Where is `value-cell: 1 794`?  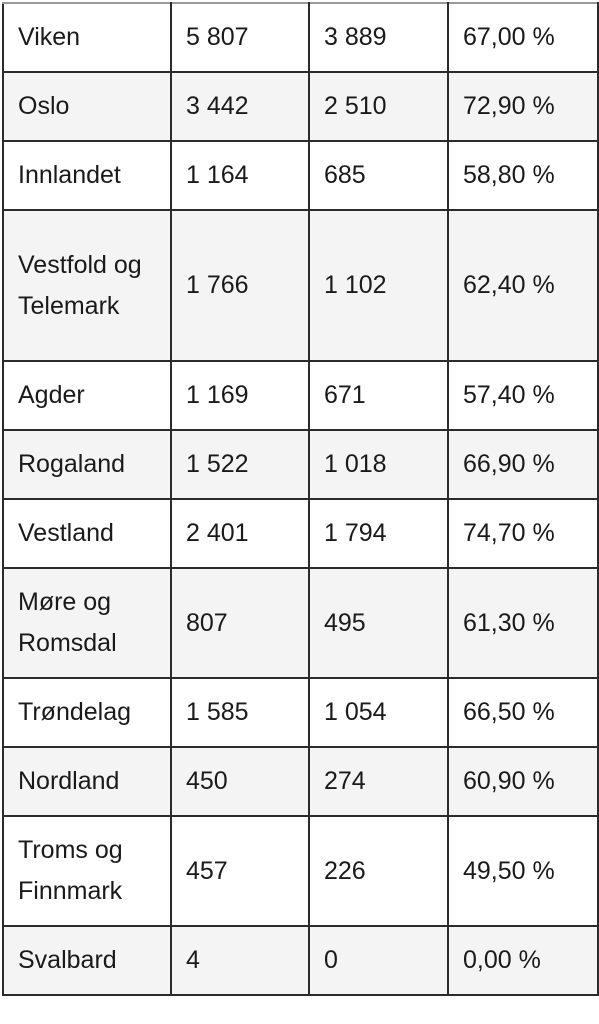 value-cell: 1 794 is located at coordinates (378, 533).